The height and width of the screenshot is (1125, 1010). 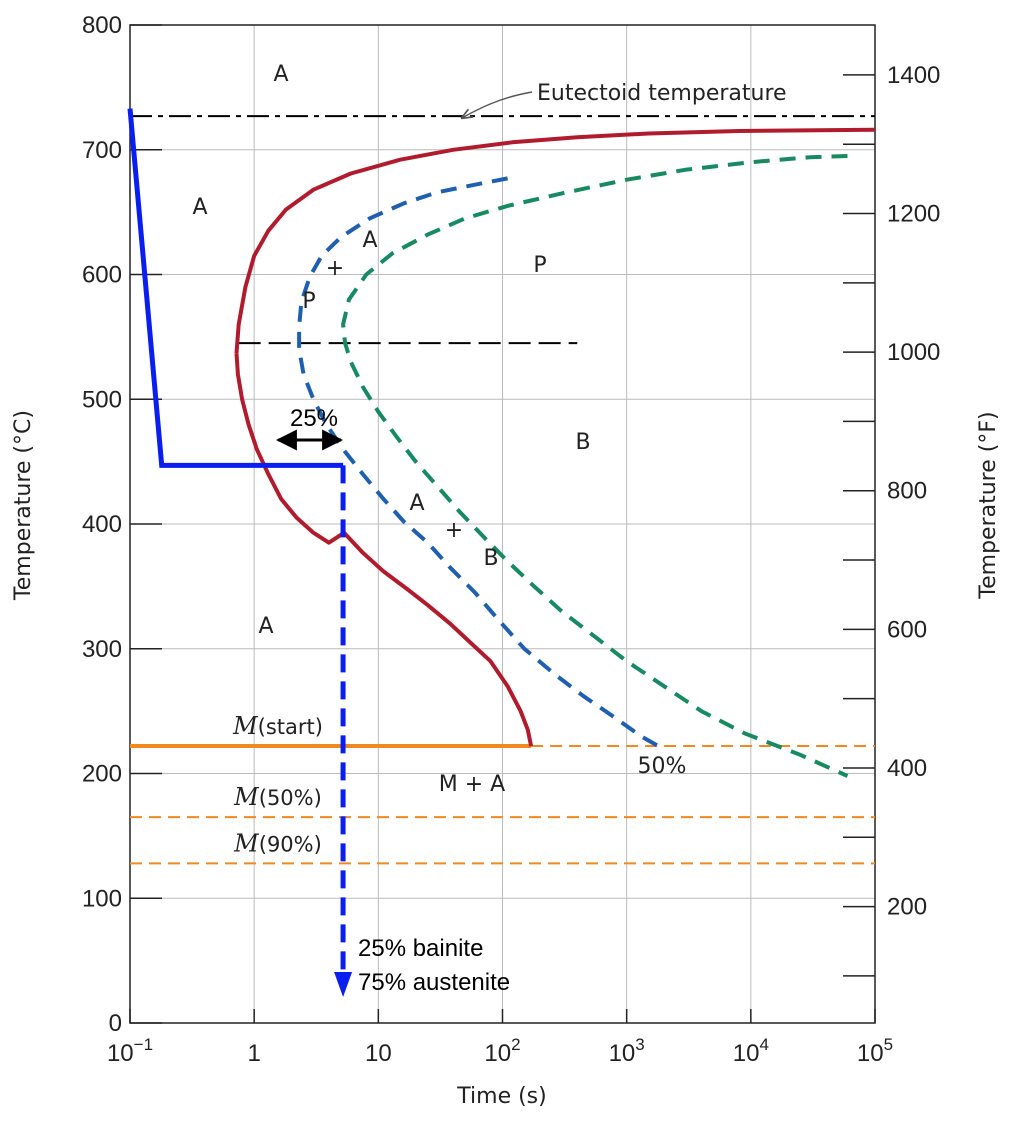 What do you see at coordinates (102, 399) in the screenshot?
I see `y-tick-label: 500` at bounding box center [102, 399].